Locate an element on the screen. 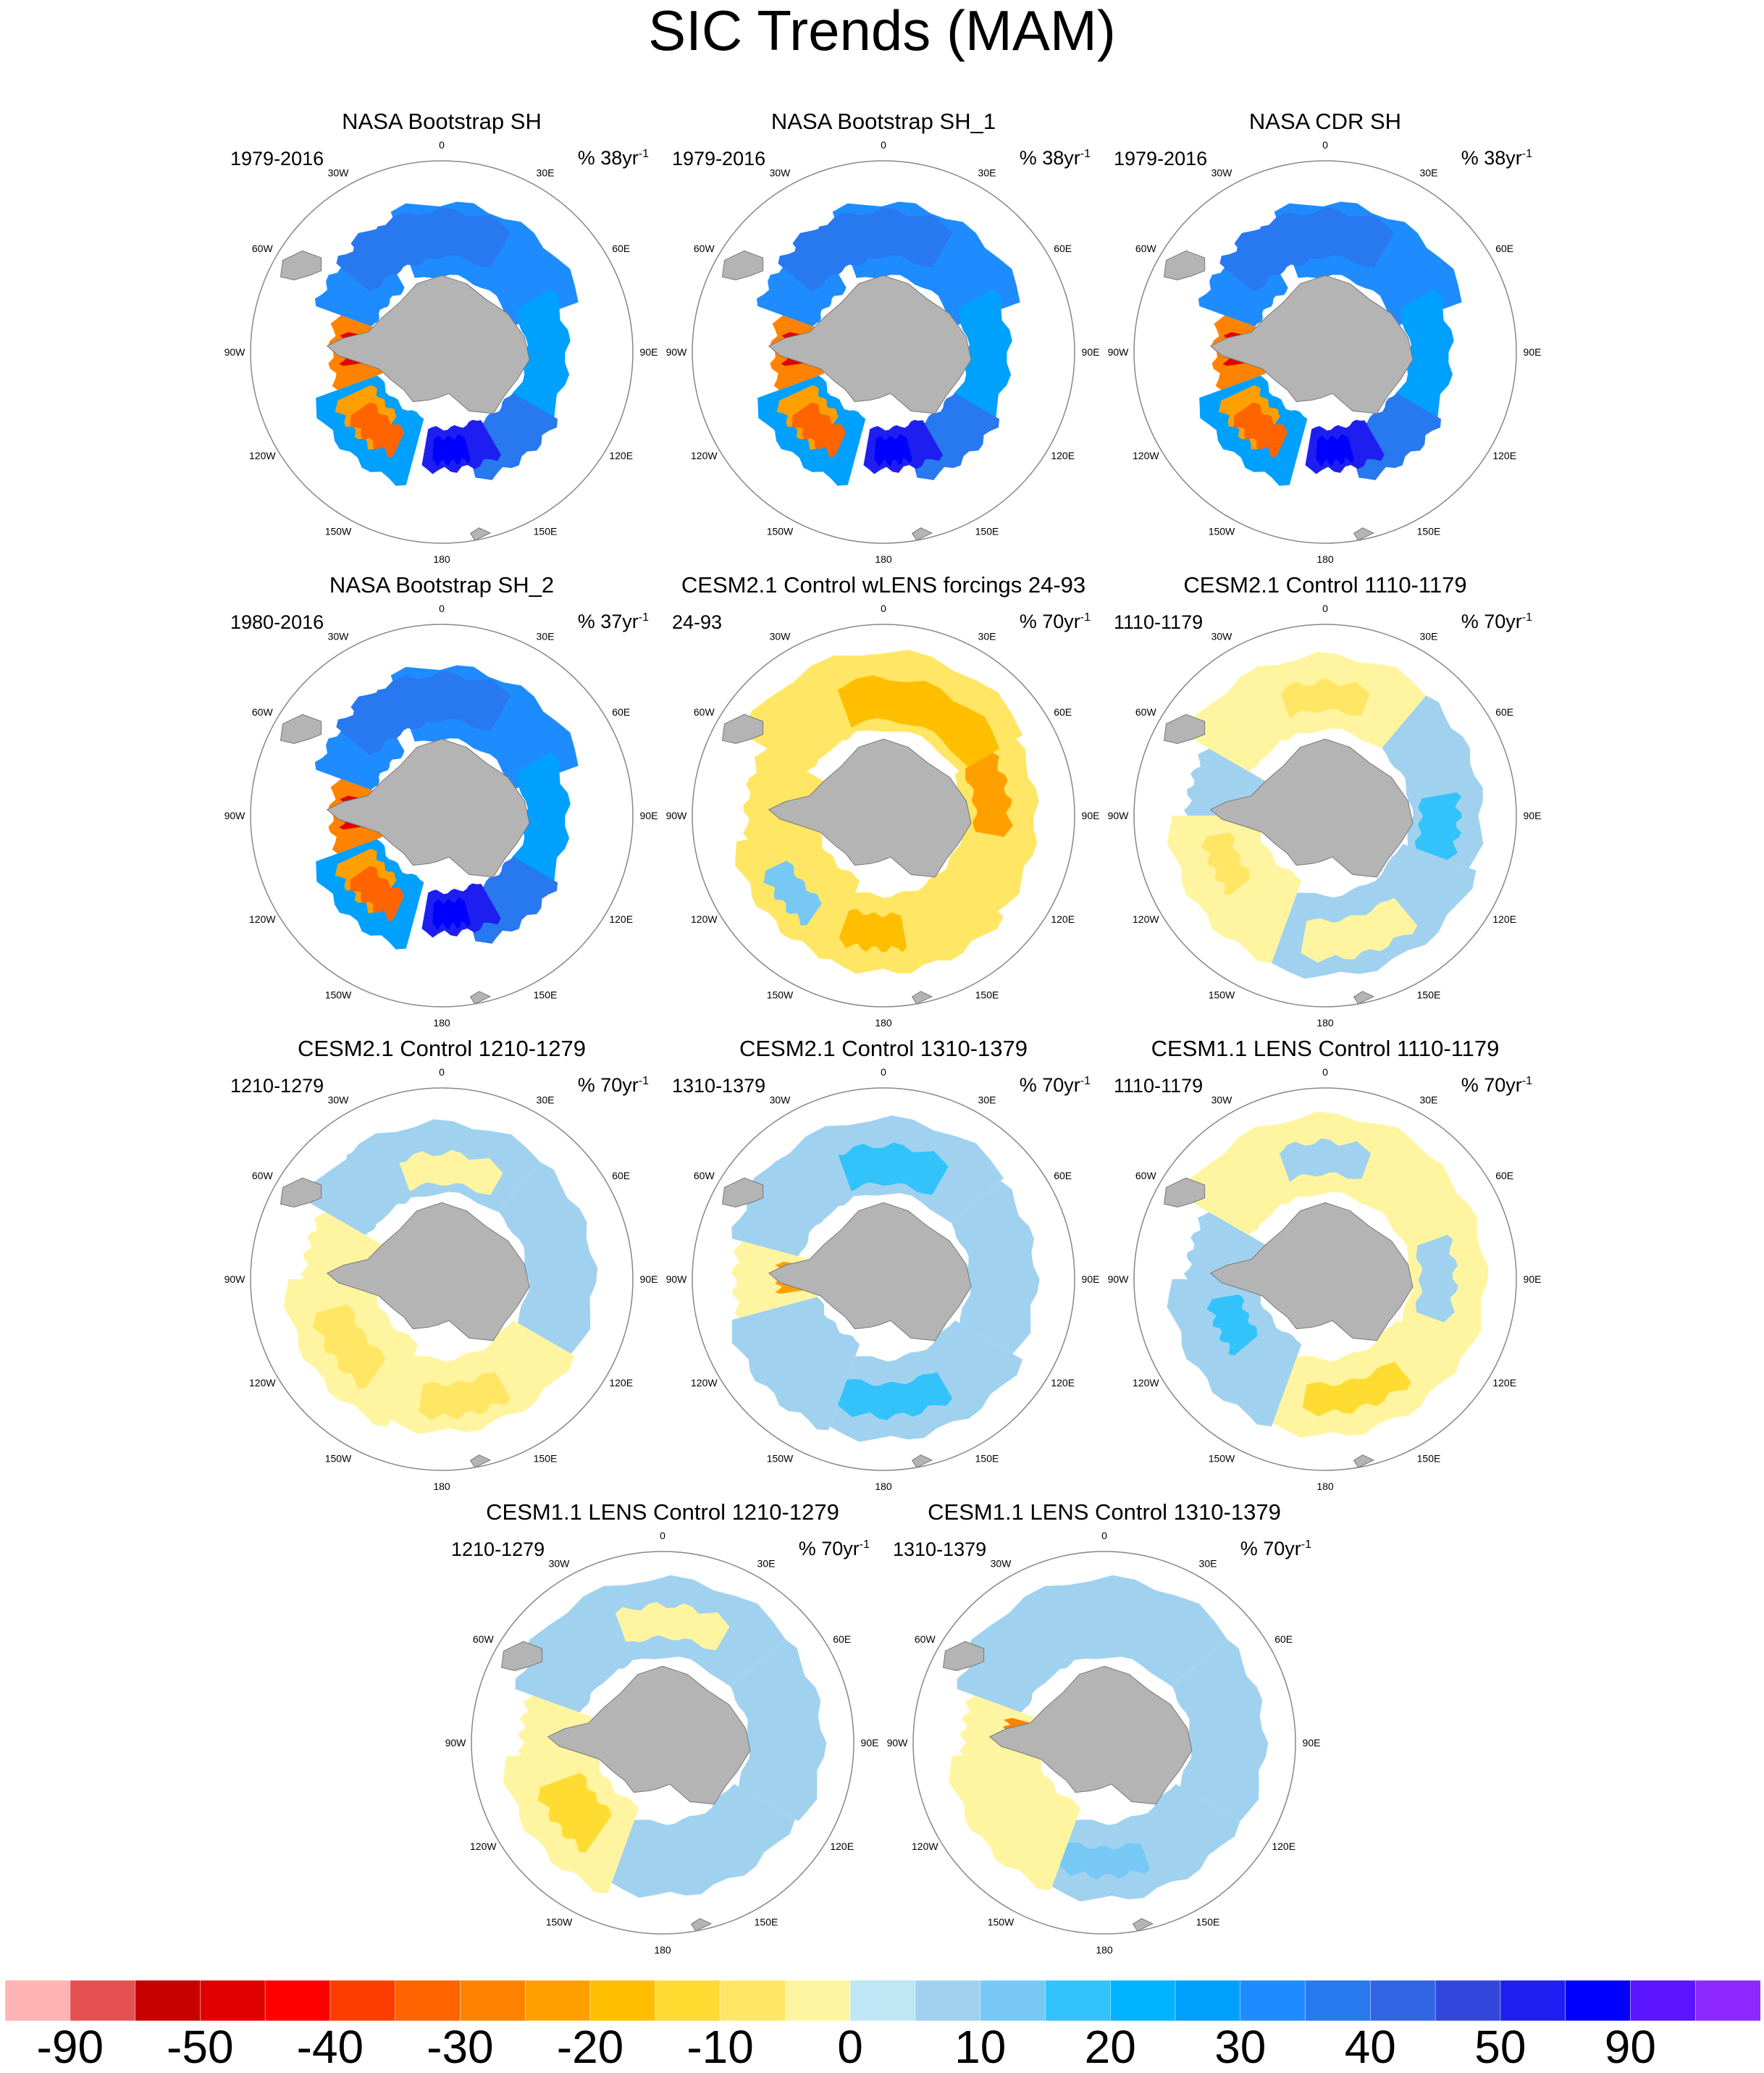 The width and height of the screenshot is (1764, 2073). colorbar-tick: 90 is located at coordinates (1630, 2047).